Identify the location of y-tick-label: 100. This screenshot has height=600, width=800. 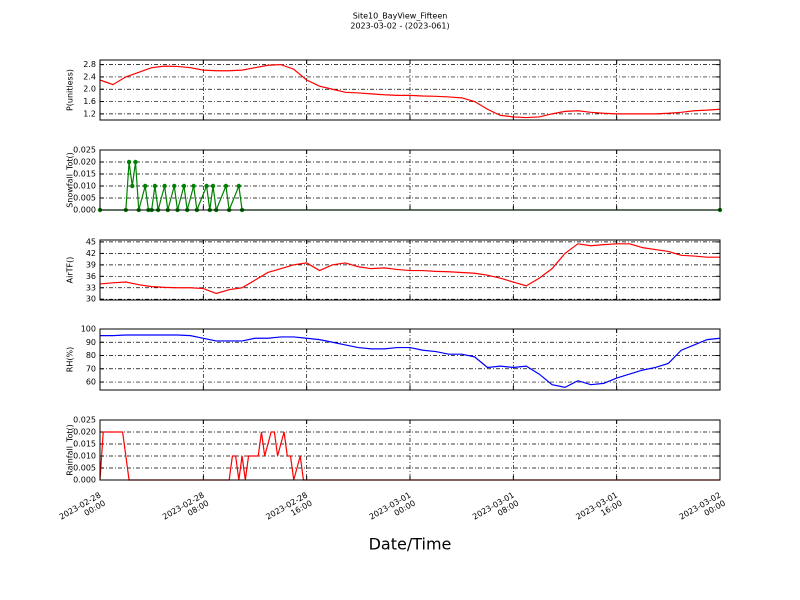
(88, 329).